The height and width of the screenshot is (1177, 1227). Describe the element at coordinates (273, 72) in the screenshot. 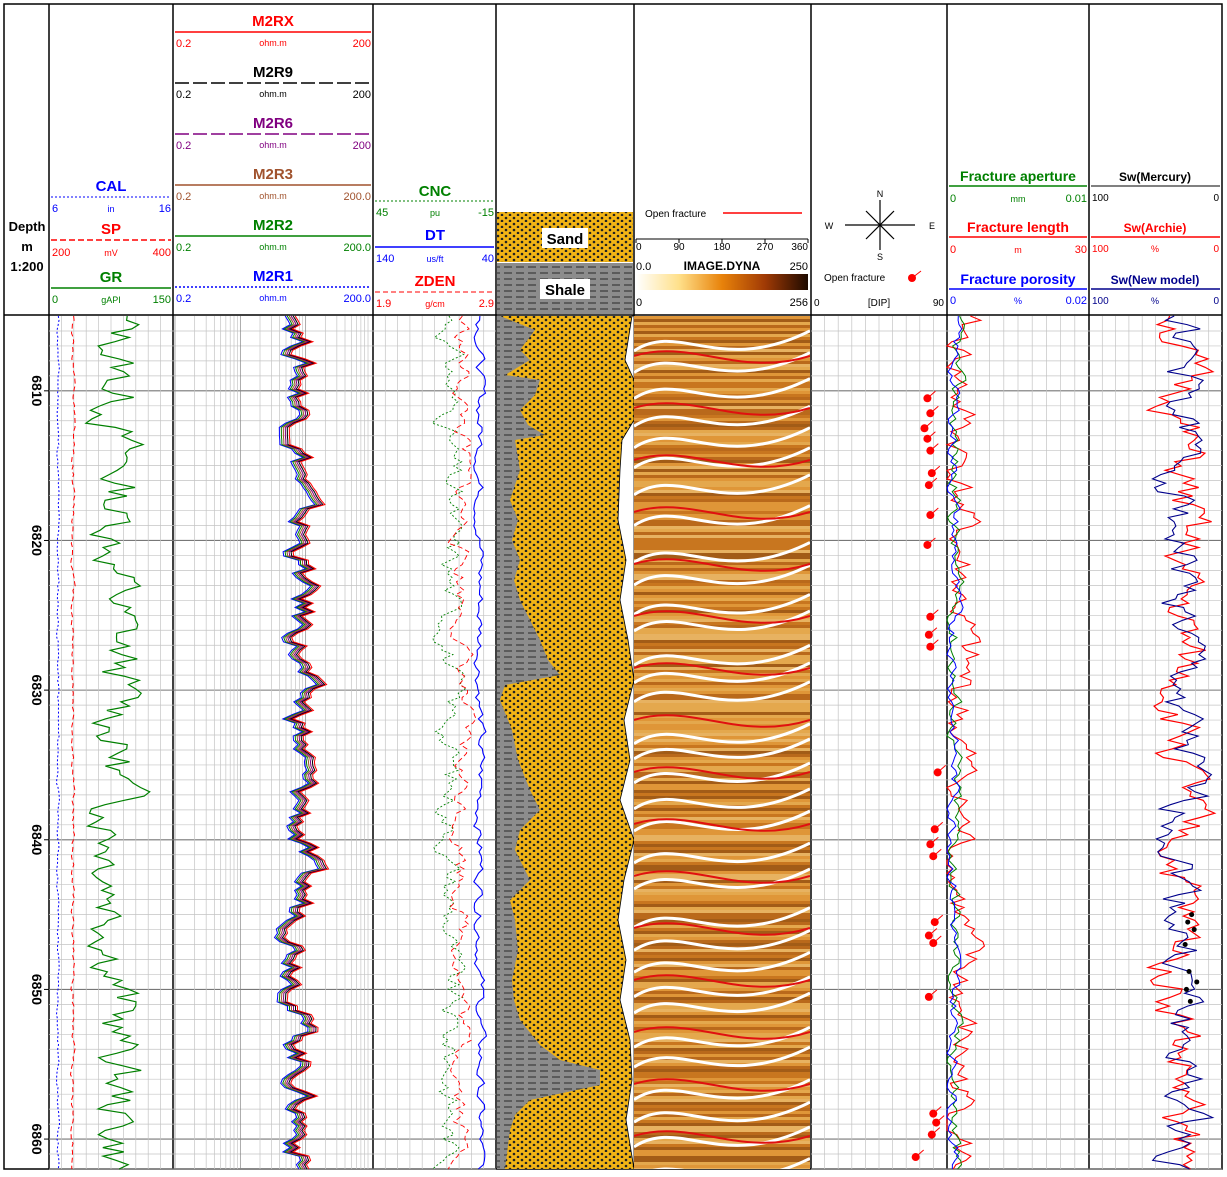

I see `curve-name-m2r9: M2R9` at that location.